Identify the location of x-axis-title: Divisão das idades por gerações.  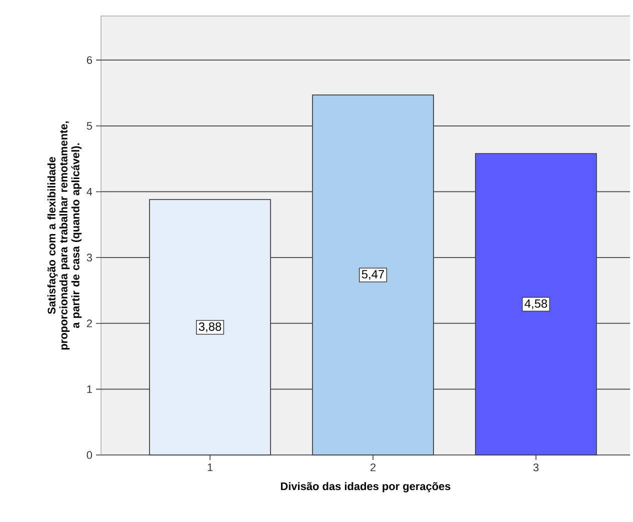
(365, 487).